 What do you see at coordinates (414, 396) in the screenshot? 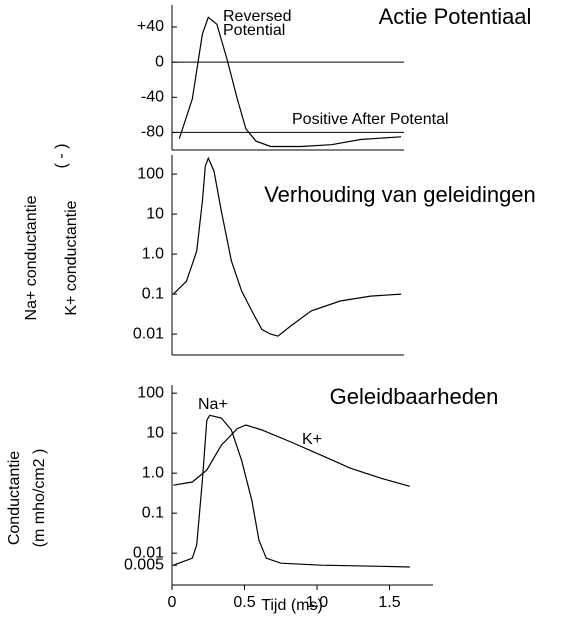
I see `chart-title: Geleidbaarheden` at bounding box center [414, 396].